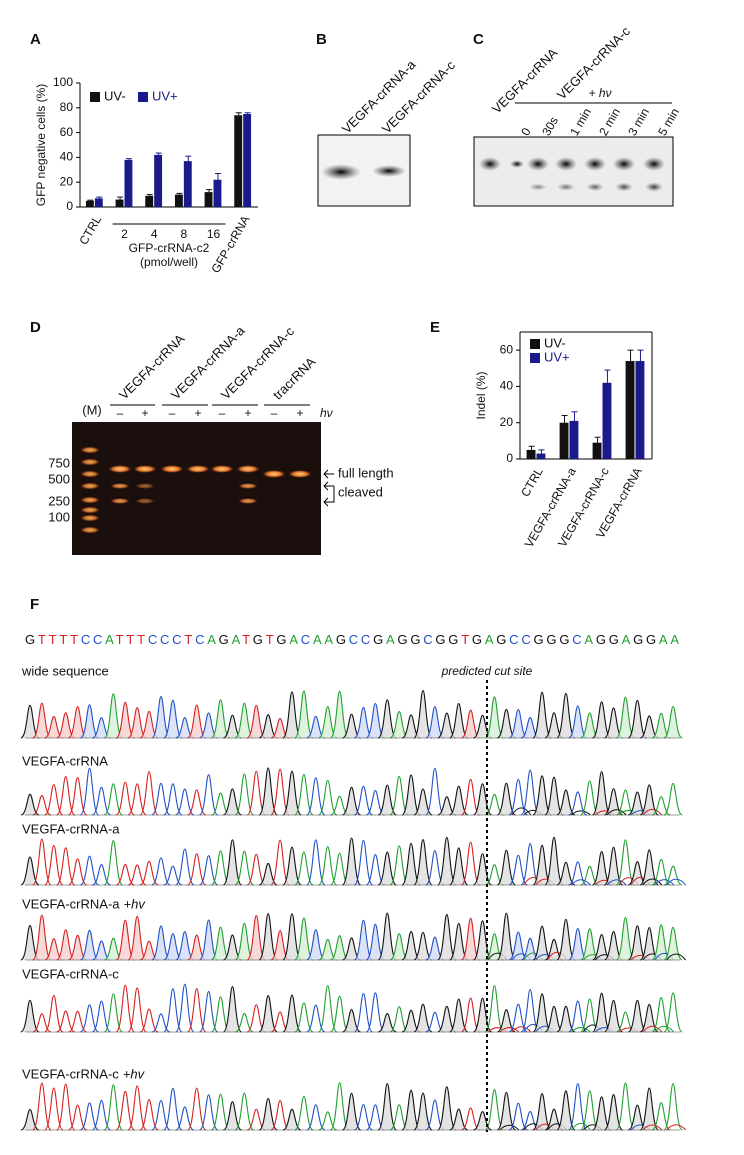 This screenshot has height=1155, width=744. Describe the element at coordinates (299, 413) in the screenshot. I see `sign-label: +` at that location.